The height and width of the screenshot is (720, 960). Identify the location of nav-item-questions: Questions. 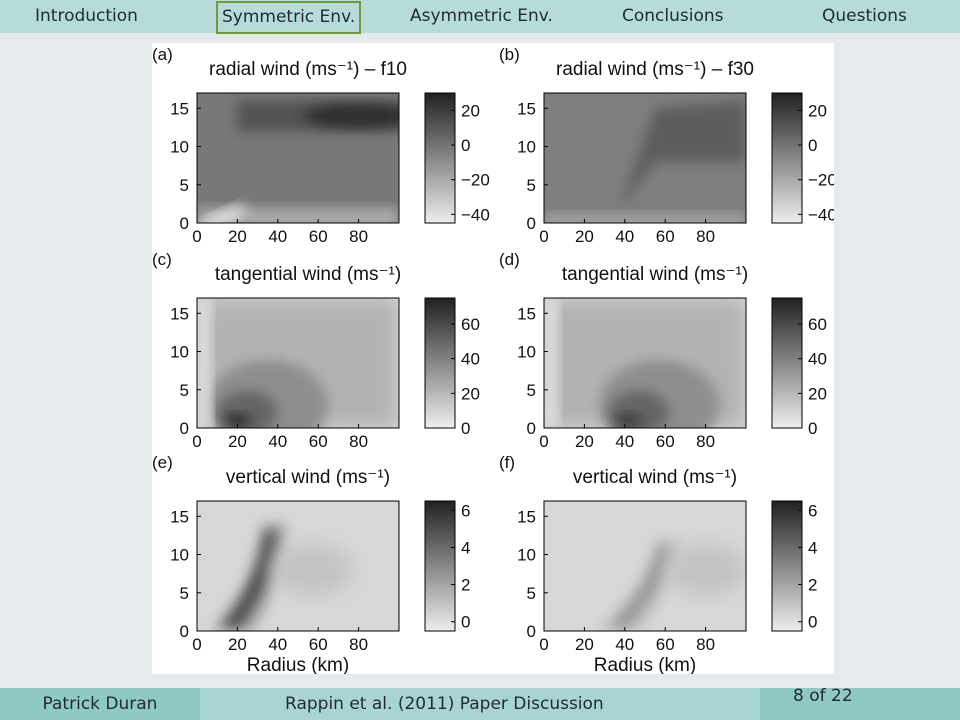
(864, 16).